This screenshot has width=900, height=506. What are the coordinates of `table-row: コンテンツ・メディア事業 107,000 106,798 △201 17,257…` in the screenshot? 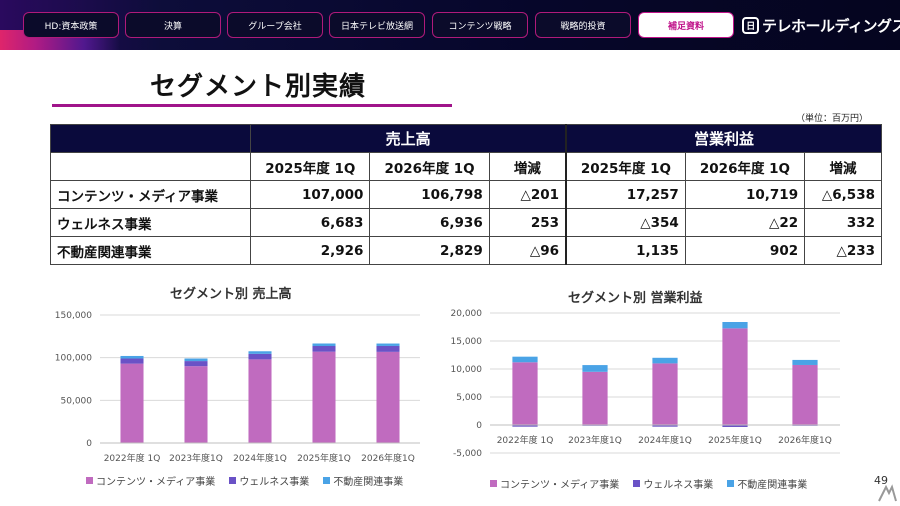 It's located at (465, 194).